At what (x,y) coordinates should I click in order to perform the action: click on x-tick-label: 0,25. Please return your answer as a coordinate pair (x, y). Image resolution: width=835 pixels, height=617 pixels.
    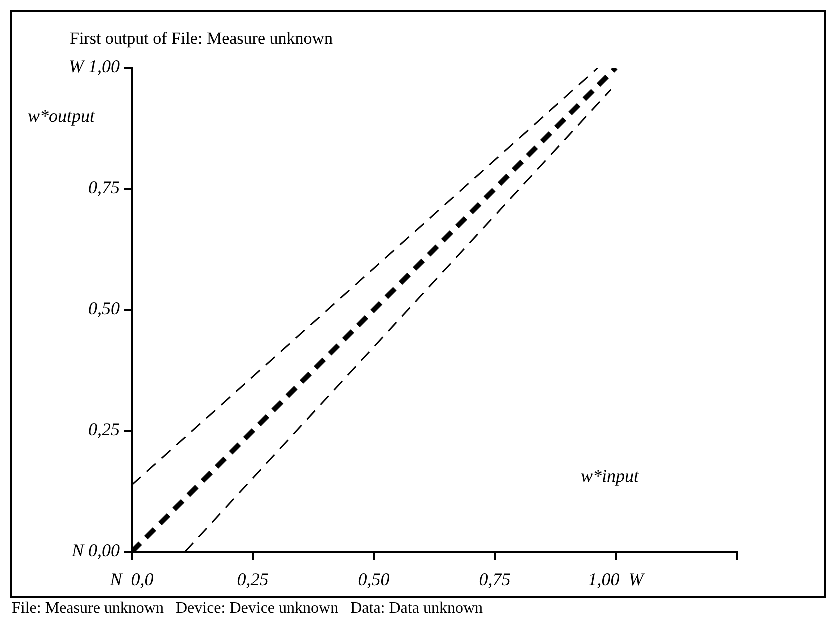
    Looking at the image, I should click on (253, 580).